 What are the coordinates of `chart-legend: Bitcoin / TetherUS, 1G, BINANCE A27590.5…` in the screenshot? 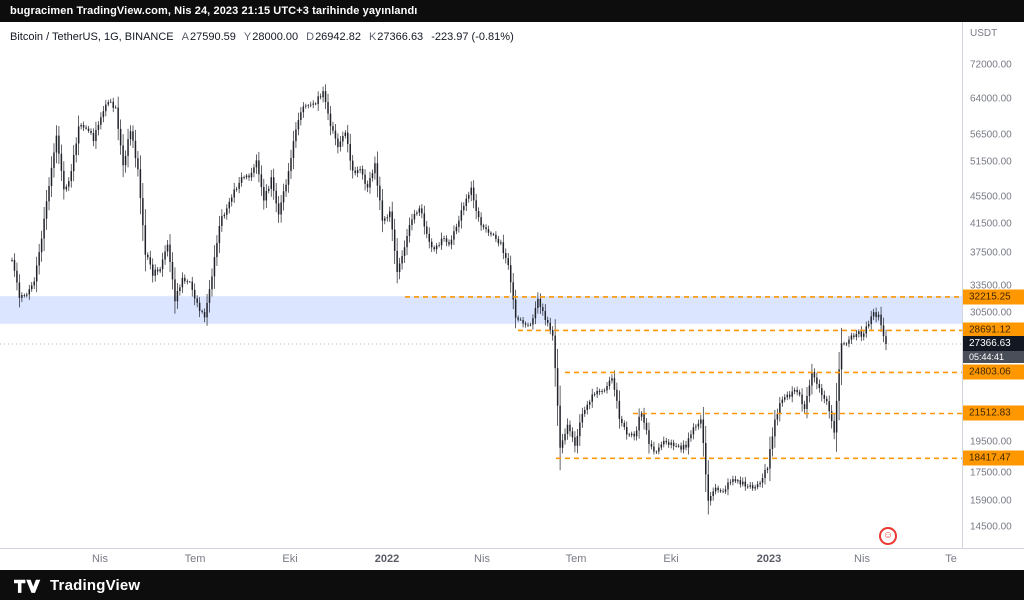 It's located at (262, 37).